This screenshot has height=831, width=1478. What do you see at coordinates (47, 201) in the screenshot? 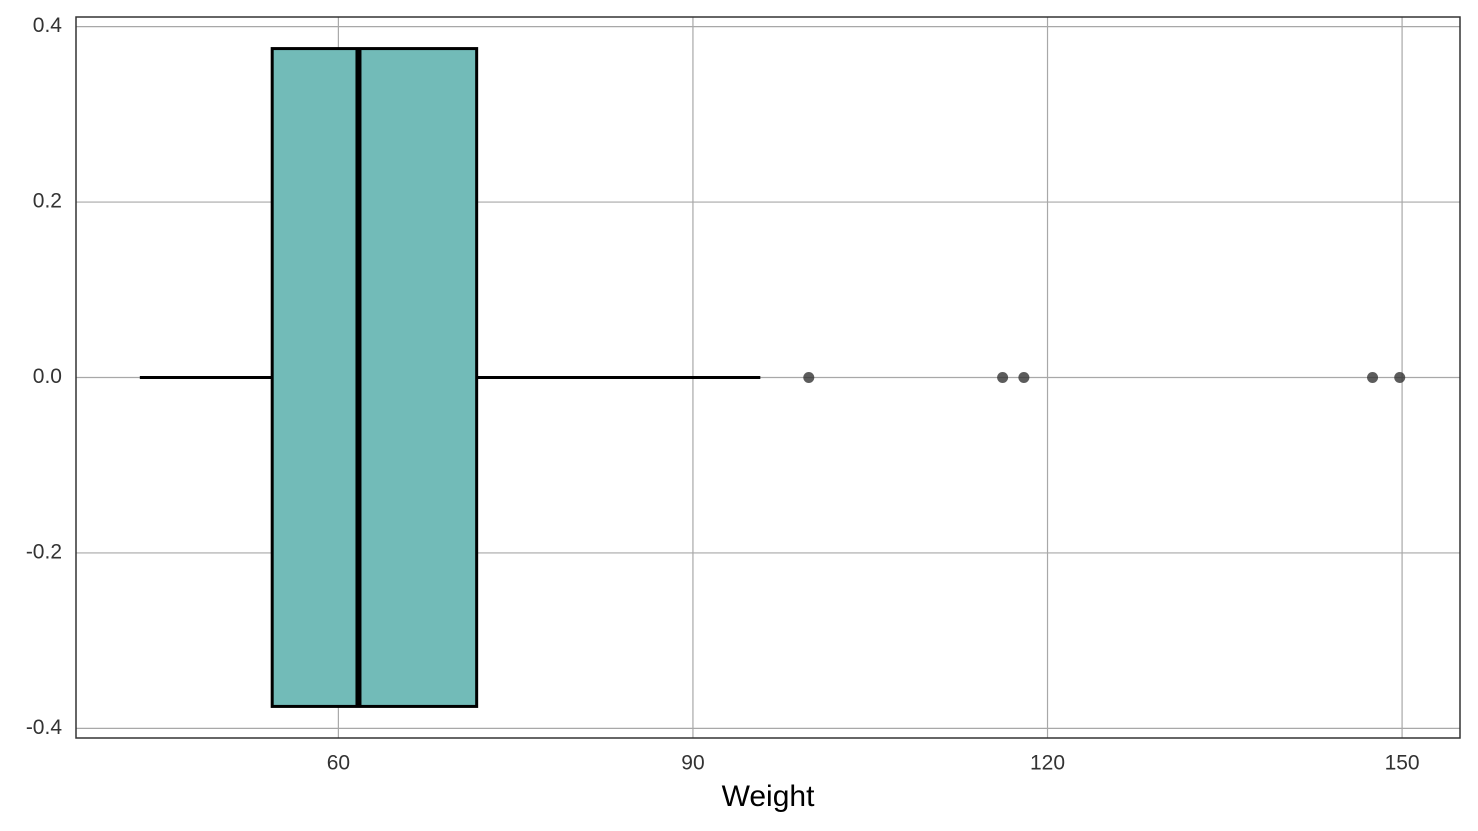
I see `y-tick-label: 0.2` at bounding box center [47, 201].